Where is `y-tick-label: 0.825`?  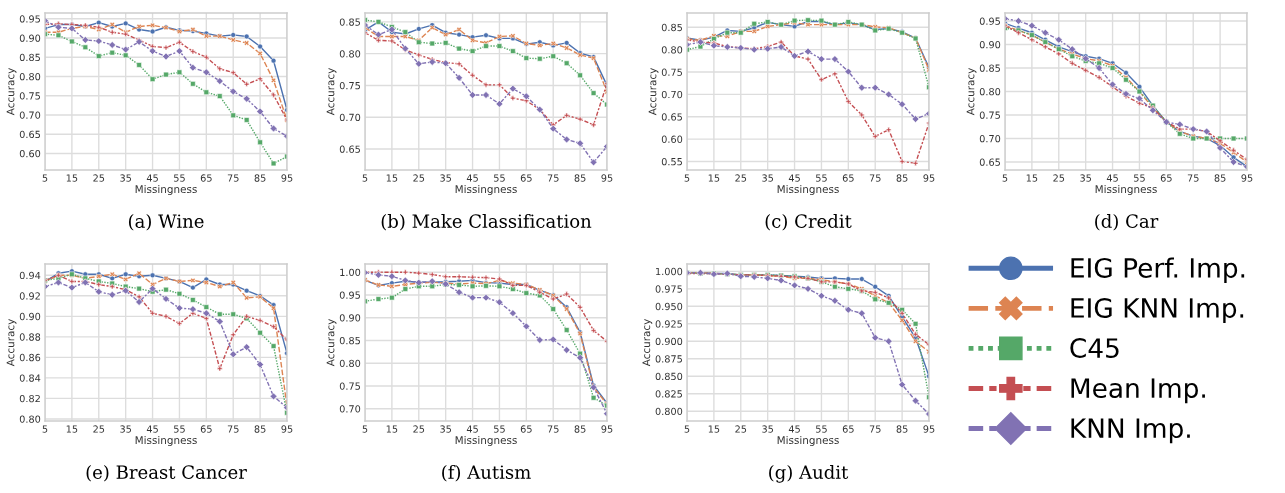 y-tick-label: 0.825 is located at coordinates (668, 394).